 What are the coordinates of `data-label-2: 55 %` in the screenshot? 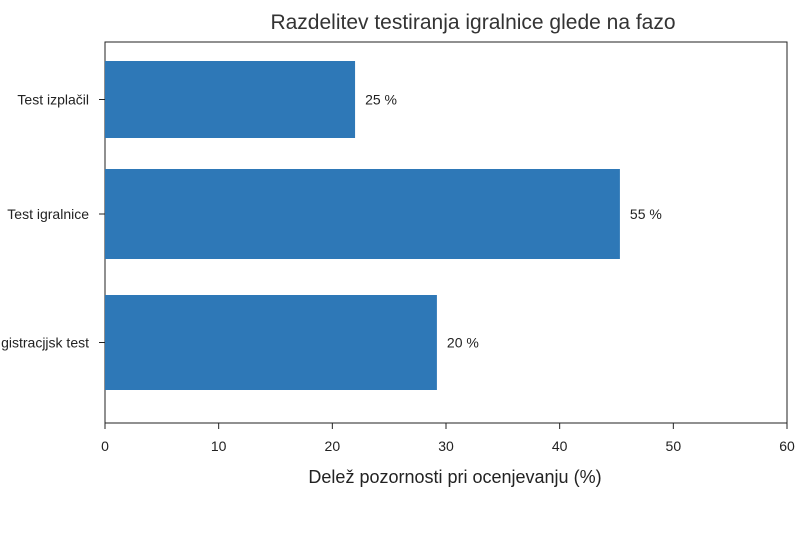 It's located at (646, 214).